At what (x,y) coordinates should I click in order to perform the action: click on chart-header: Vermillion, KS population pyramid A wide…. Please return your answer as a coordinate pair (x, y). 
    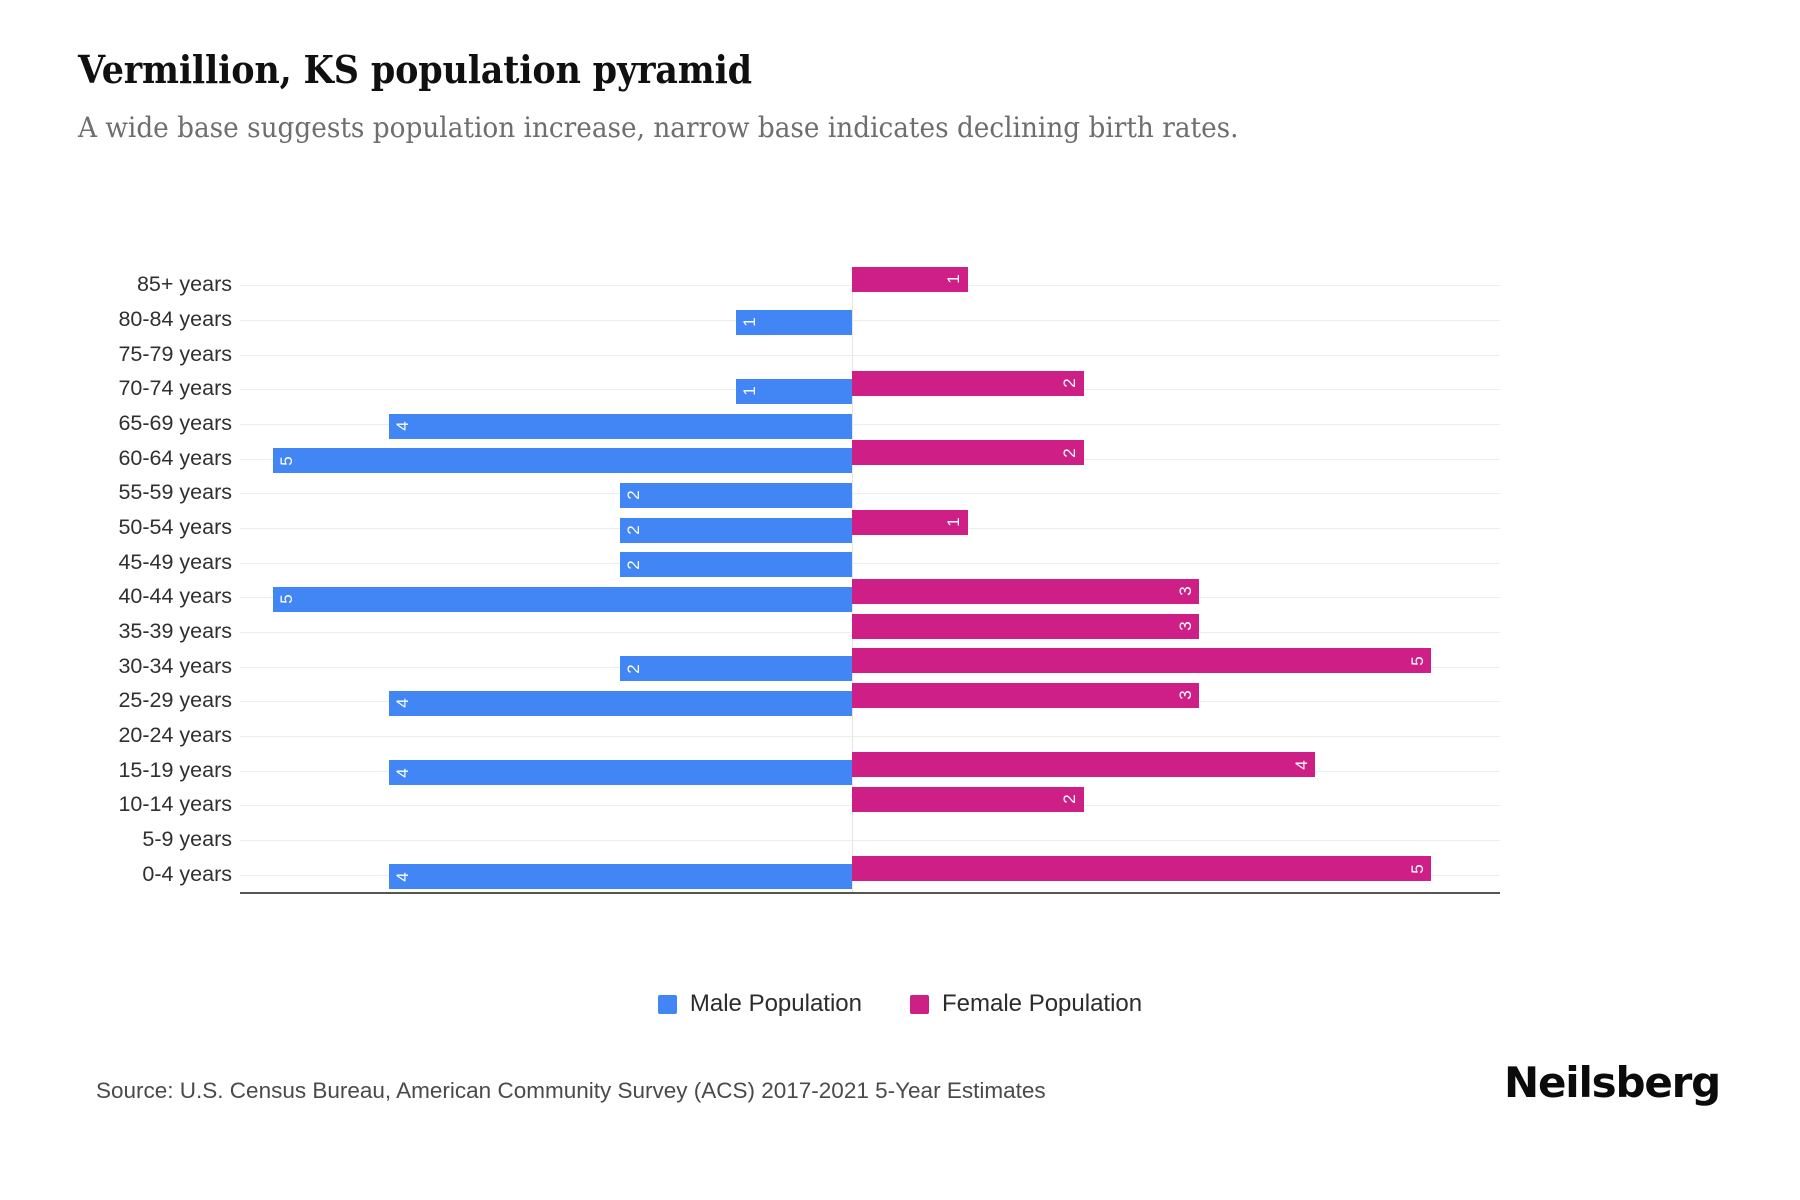
    Looking at the image, I should click on (898, 95).